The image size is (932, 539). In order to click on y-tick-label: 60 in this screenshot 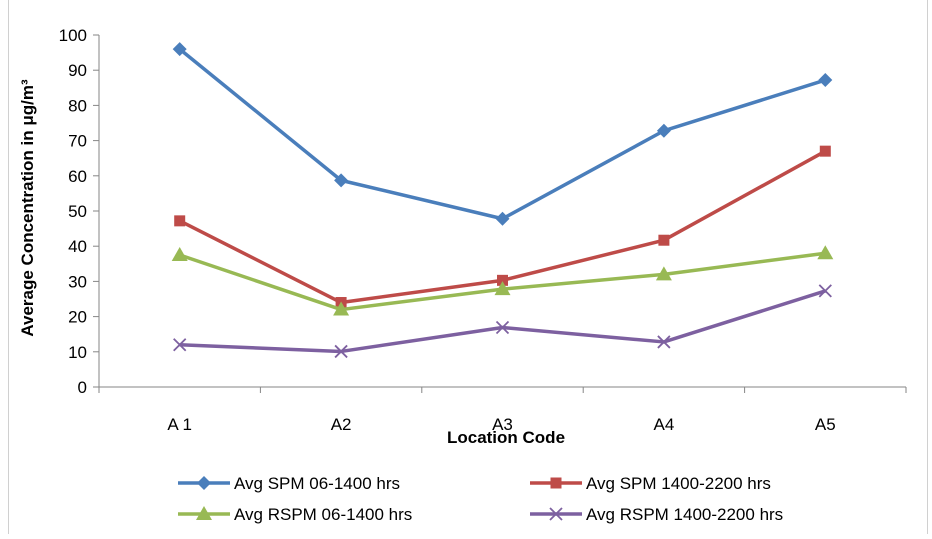, I will do `click(77, 176)`.